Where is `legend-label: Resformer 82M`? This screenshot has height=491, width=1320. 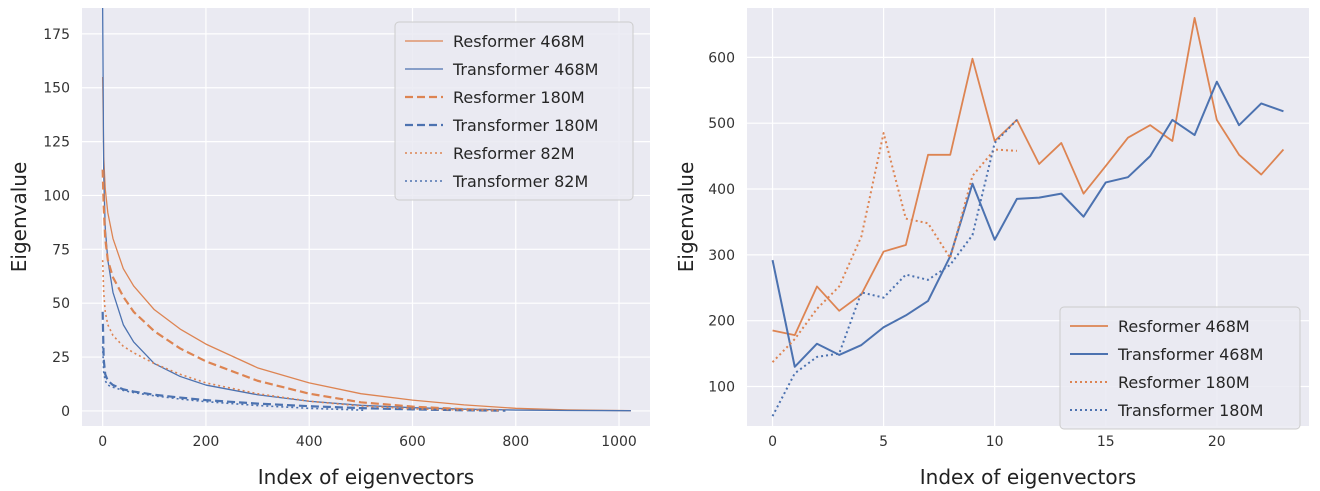
legend-label: Resformer 82M is located at coordinates (514, 153).